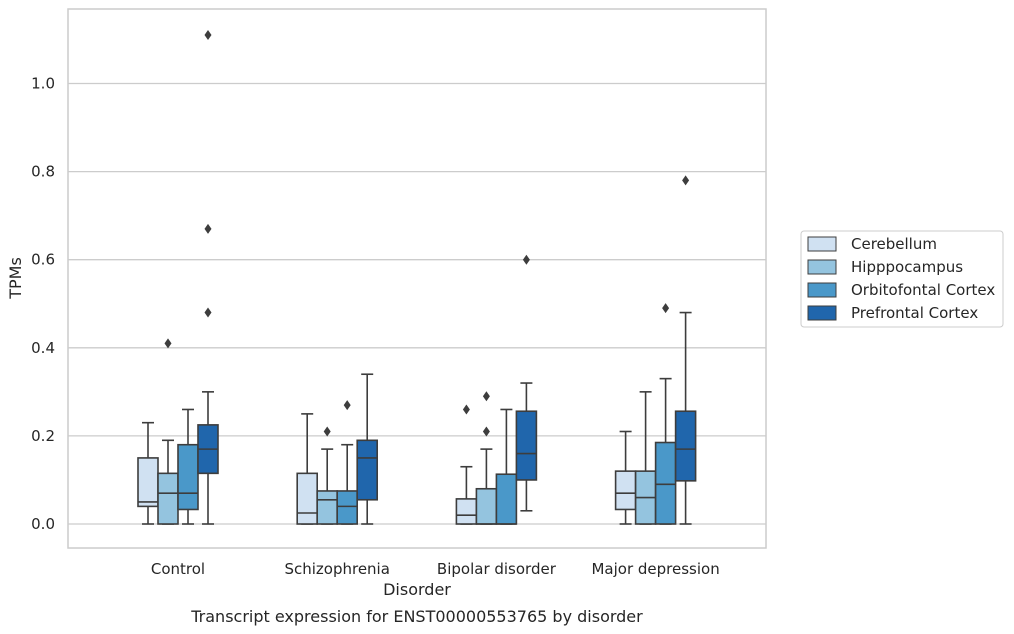  I want to click on legend-label: Prefrontal Cortex, so click(914, 313).